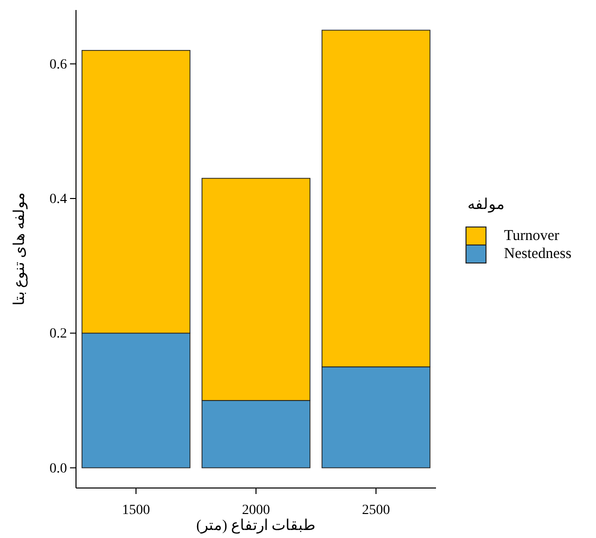 The width and height of the screenshot is (596, 538). Describe the element at coordinates (532, 236) in the screenshot. I see `legend-label: Turnover` at that location.